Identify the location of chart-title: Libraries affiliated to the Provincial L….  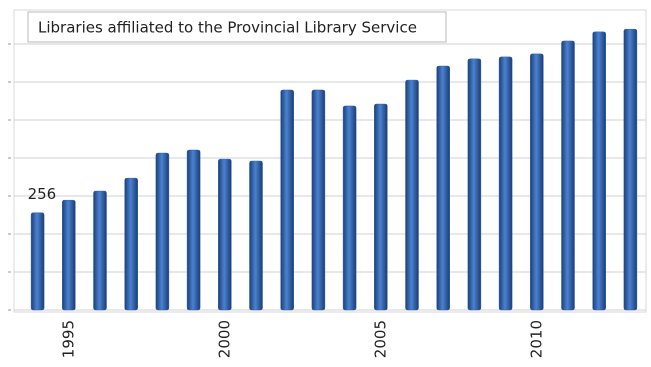
(227, 28).